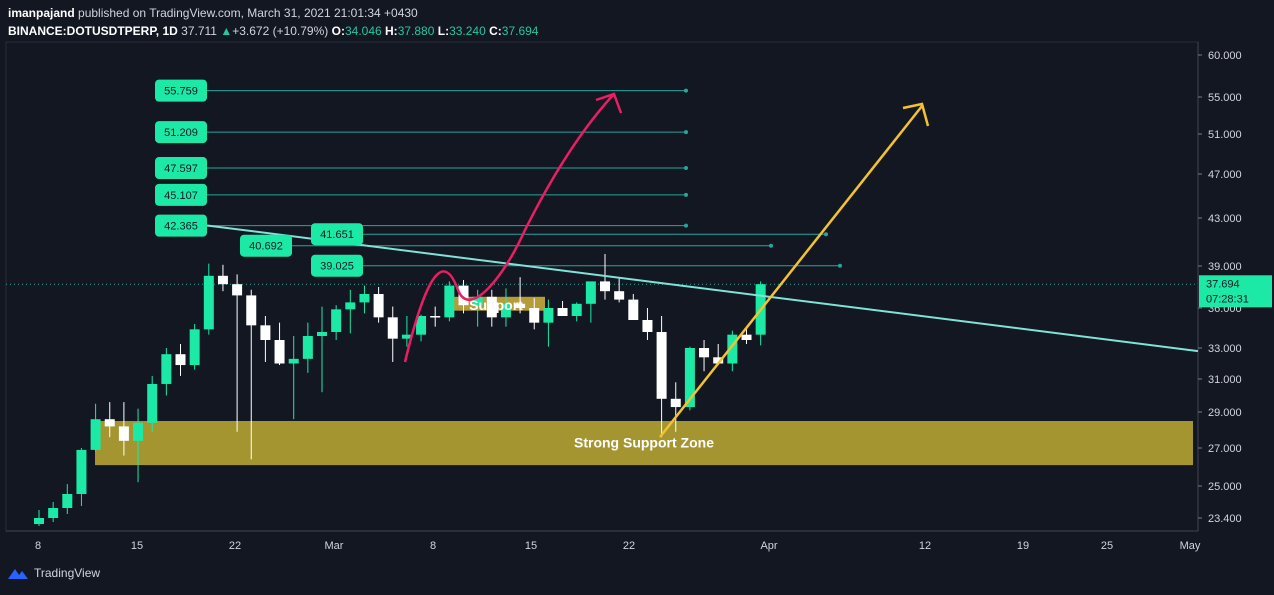 This screenshot has width=1274, height=595. I want to click on last-price: 37.711, so click(199, 31).